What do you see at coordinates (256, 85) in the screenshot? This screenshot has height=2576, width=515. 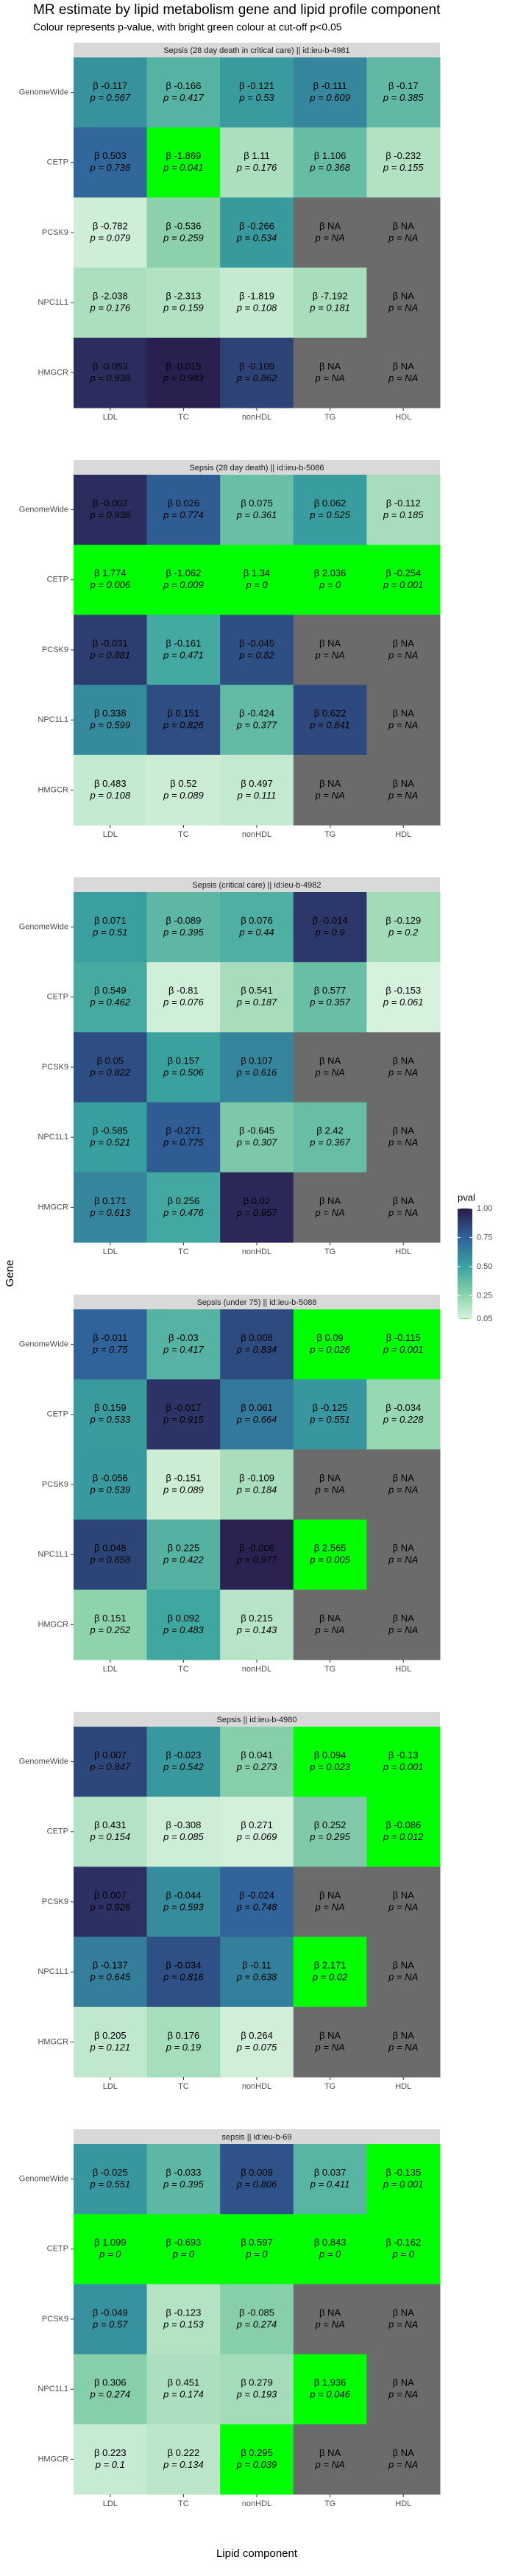 I see `beta-label: β -0.121` at bounding box center [256, 85].